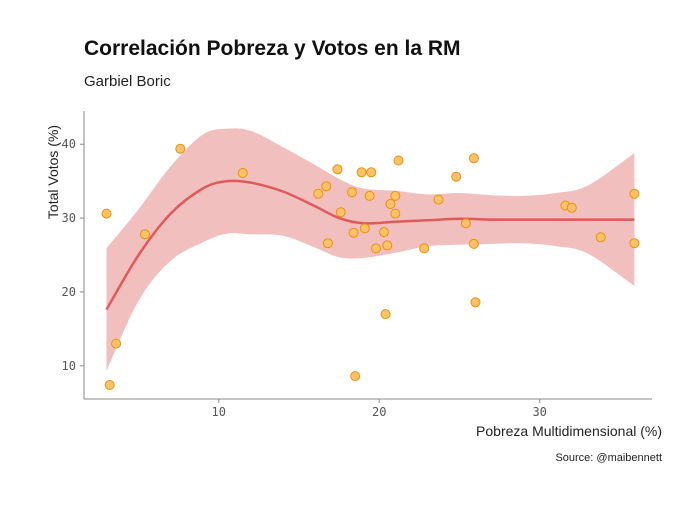 The height and width of the screenshot is (520, 700). What do you see at coordinates (608, 458) in the screenshot?
I see `chart-caption: Source: @maibennett` at bounding box center [608, 458].